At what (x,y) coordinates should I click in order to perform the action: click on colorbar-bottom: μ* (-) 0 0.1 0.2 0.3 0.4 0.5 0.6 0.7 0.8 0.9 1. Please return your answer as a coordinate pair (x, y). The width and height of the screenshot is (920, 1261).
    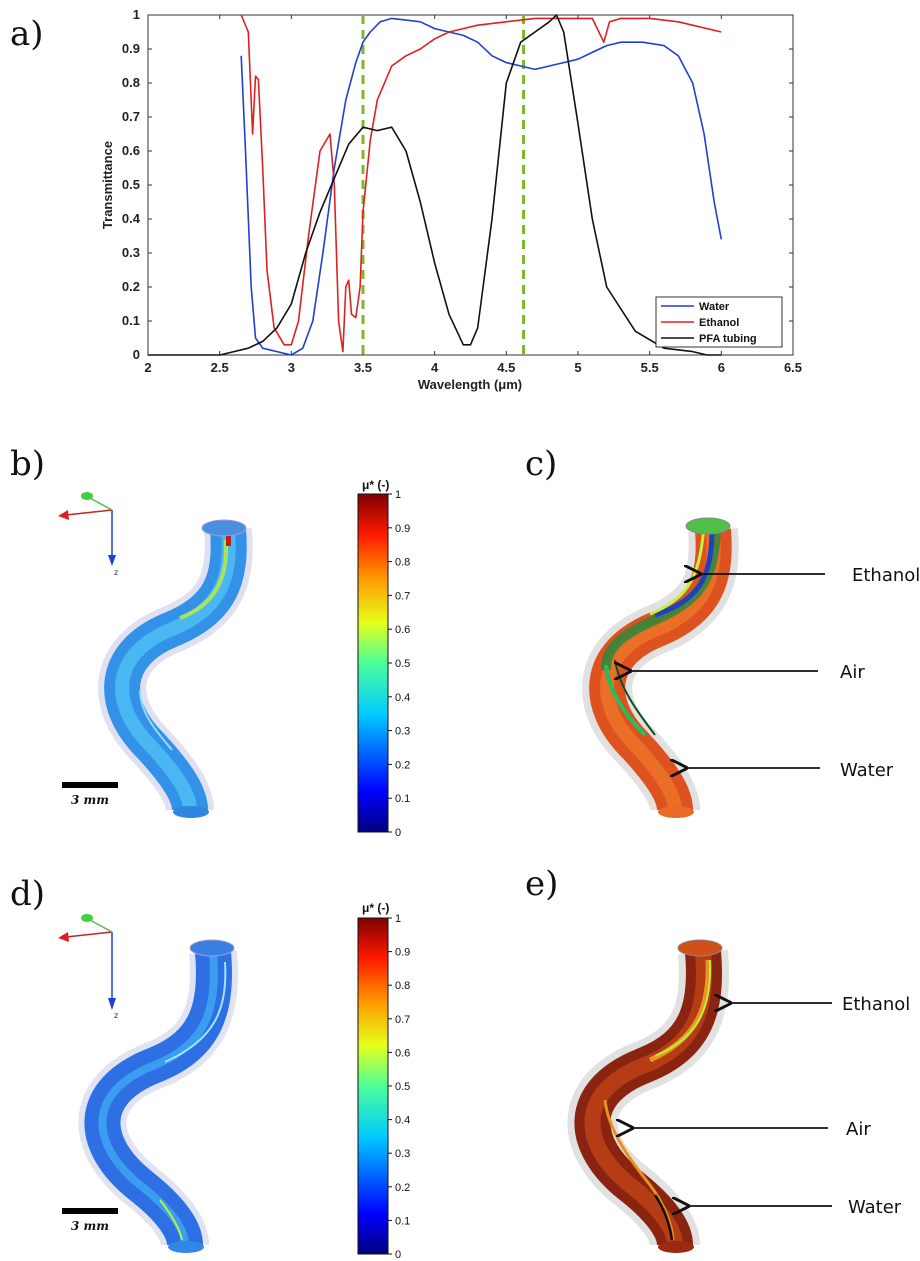
    Looking at the image, I should click on (384, 1081).